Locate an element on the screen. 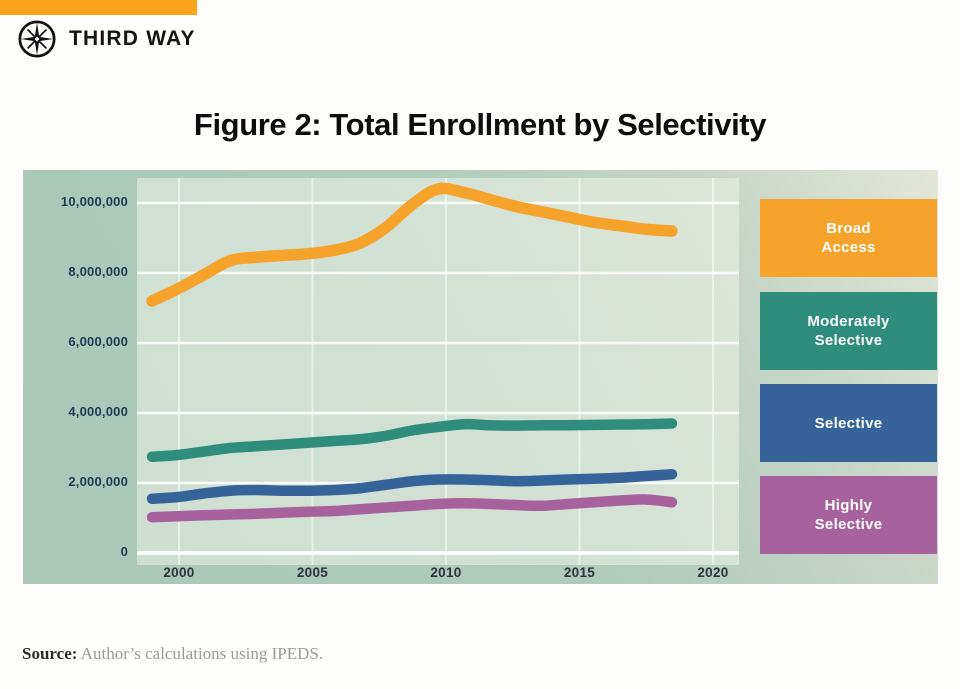 Image resolution: width=960 pixels, height=689 pixels. legend-broad-access: Broad Access is located at coordinates (848, 238).